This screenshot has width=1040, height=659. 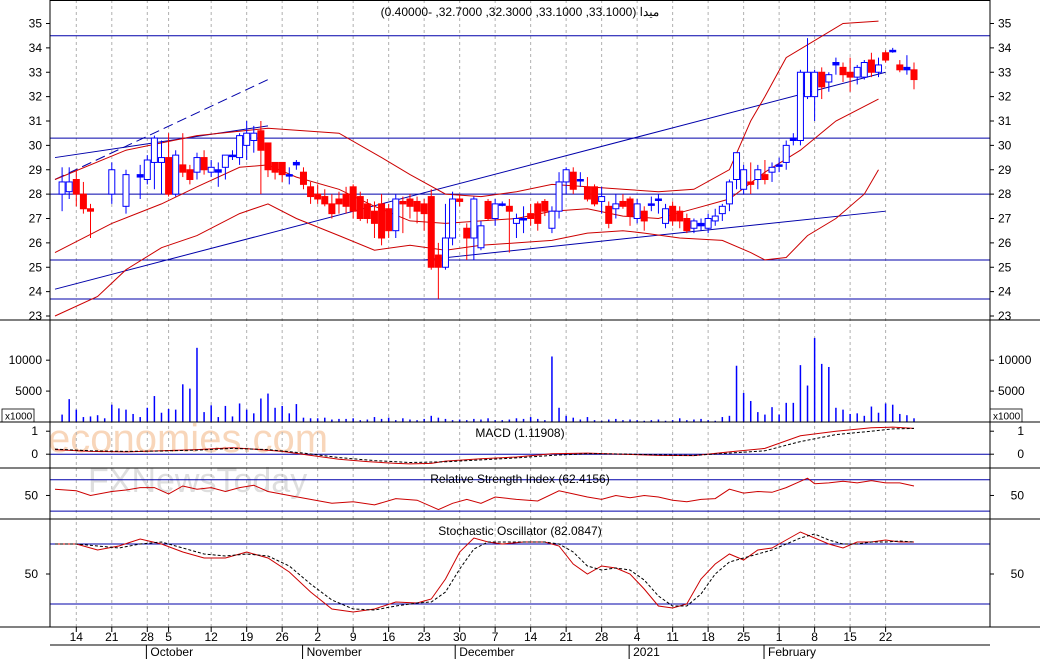 What do you see at coordinates (188, 439) in the screenshot?
I see `watermark-line1: economies.com` at bounding box center [188, 439].